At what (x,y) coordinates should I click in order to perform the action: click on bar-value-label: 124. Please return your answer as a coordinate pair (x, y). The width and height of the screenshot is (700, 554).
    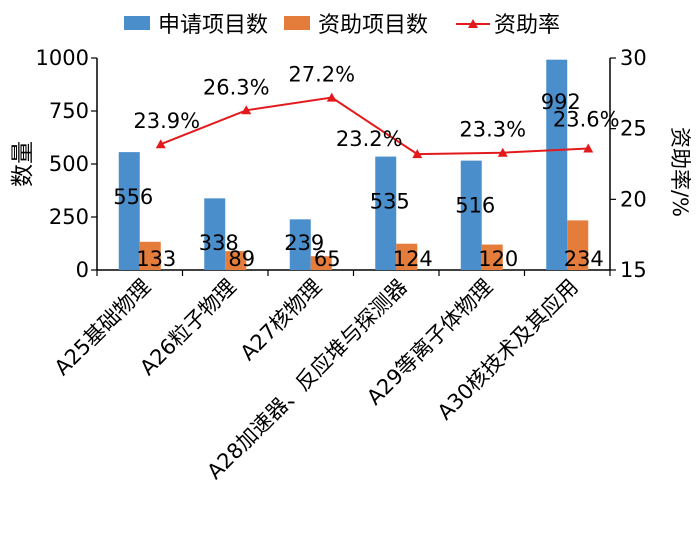
    Looking at the image, I should click on (413, 259).